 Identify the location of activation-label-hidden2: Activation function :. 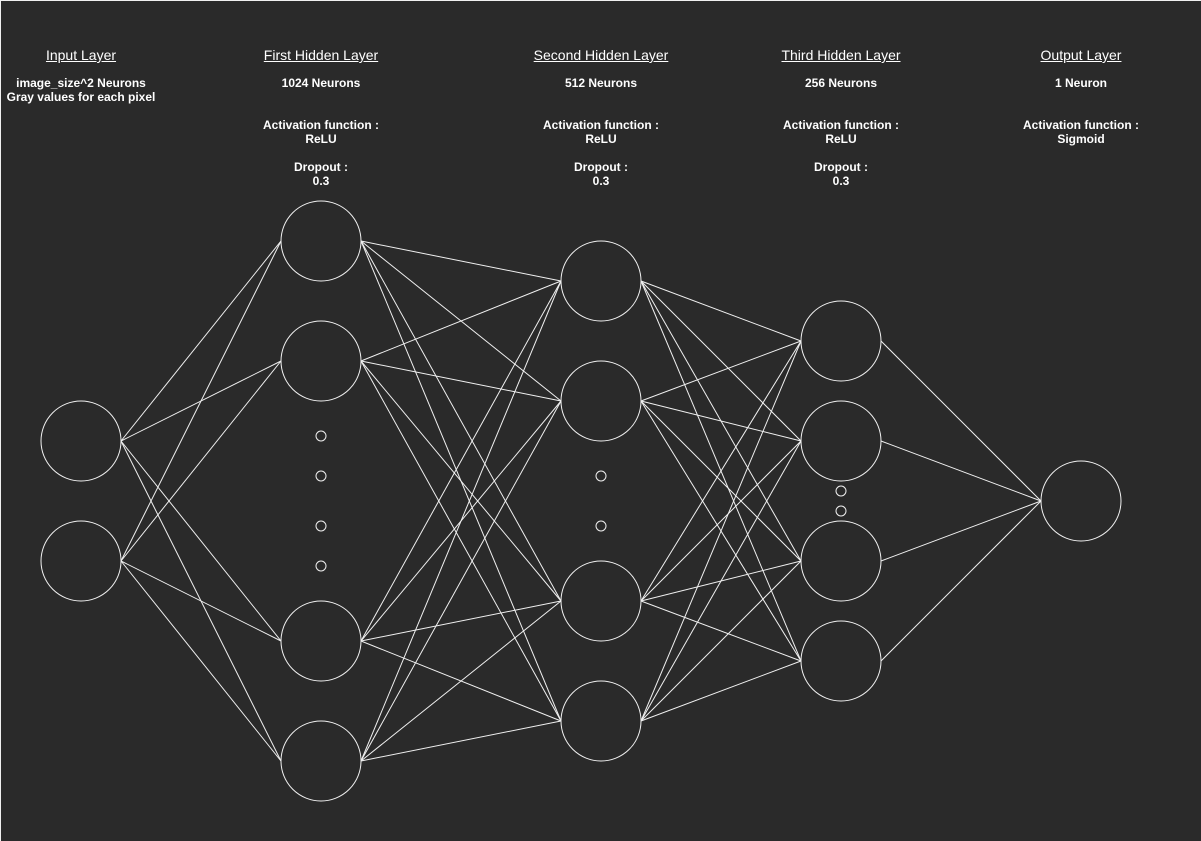
(601, 125).